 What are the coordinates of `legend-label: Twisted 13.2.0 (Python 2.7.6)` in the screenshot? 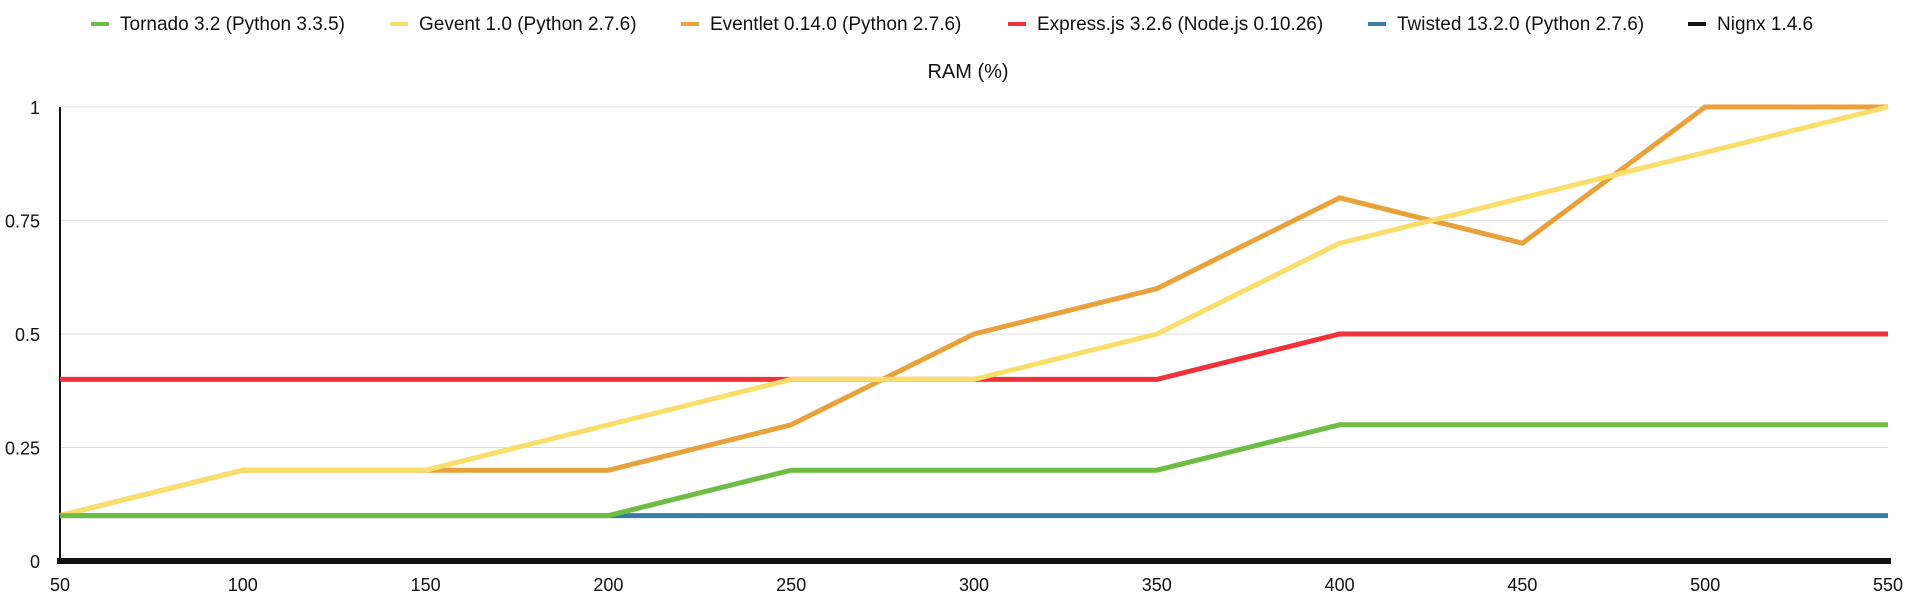 It's located at (1520, 24).